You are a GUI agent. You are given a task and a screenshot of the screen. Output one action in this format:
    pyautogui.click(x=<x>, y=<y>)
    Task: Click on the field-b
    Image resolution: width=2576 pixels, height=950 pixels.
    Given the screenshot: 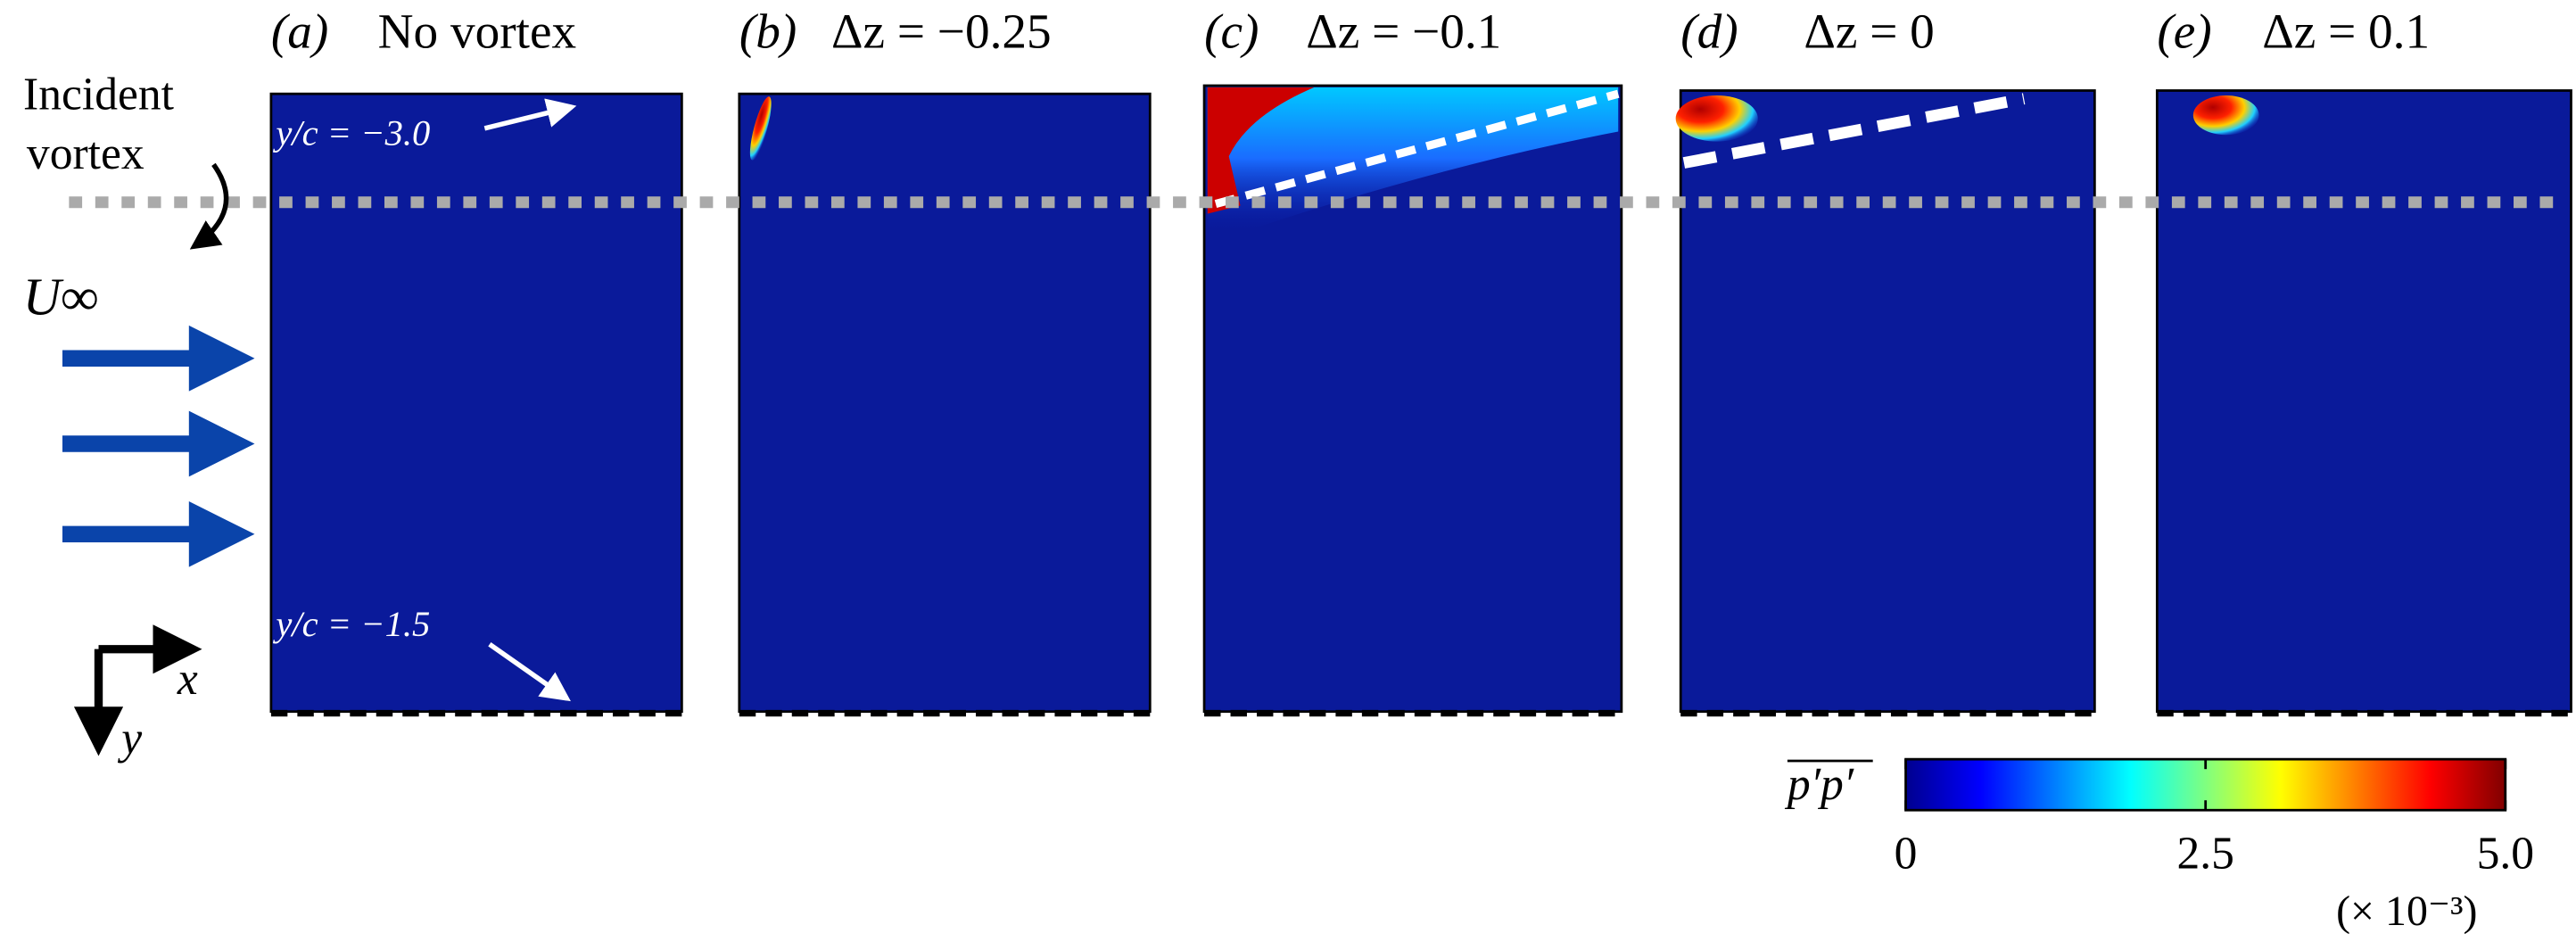 What is the action you would take?
    pyautogui.click(x=945, y=403)
    